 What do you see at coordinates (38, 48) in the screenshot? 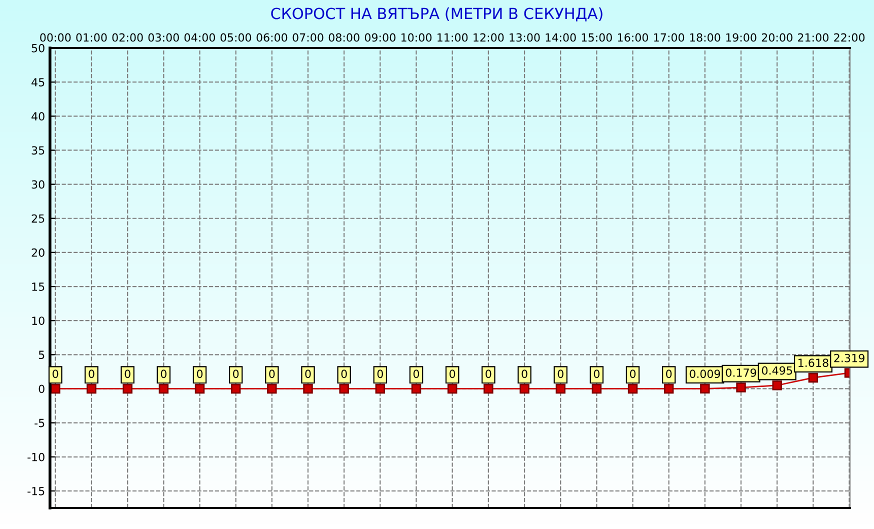
I see `y-tick-label: 50` at bounding box center [38, 48].